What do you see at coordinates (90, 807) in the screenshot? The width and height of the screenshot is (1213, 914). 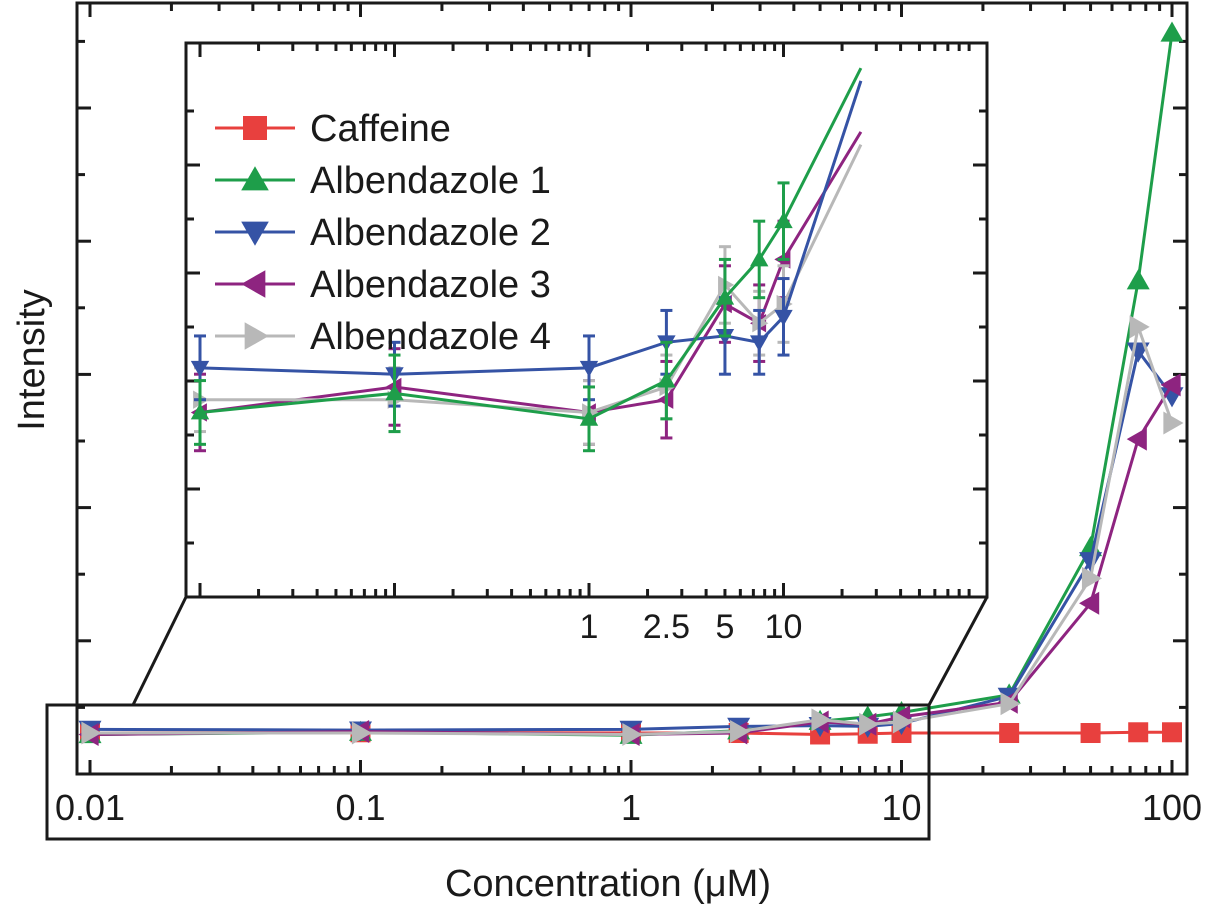 I see `x-tick-label: 0.01` at bounding box center [90, 807].